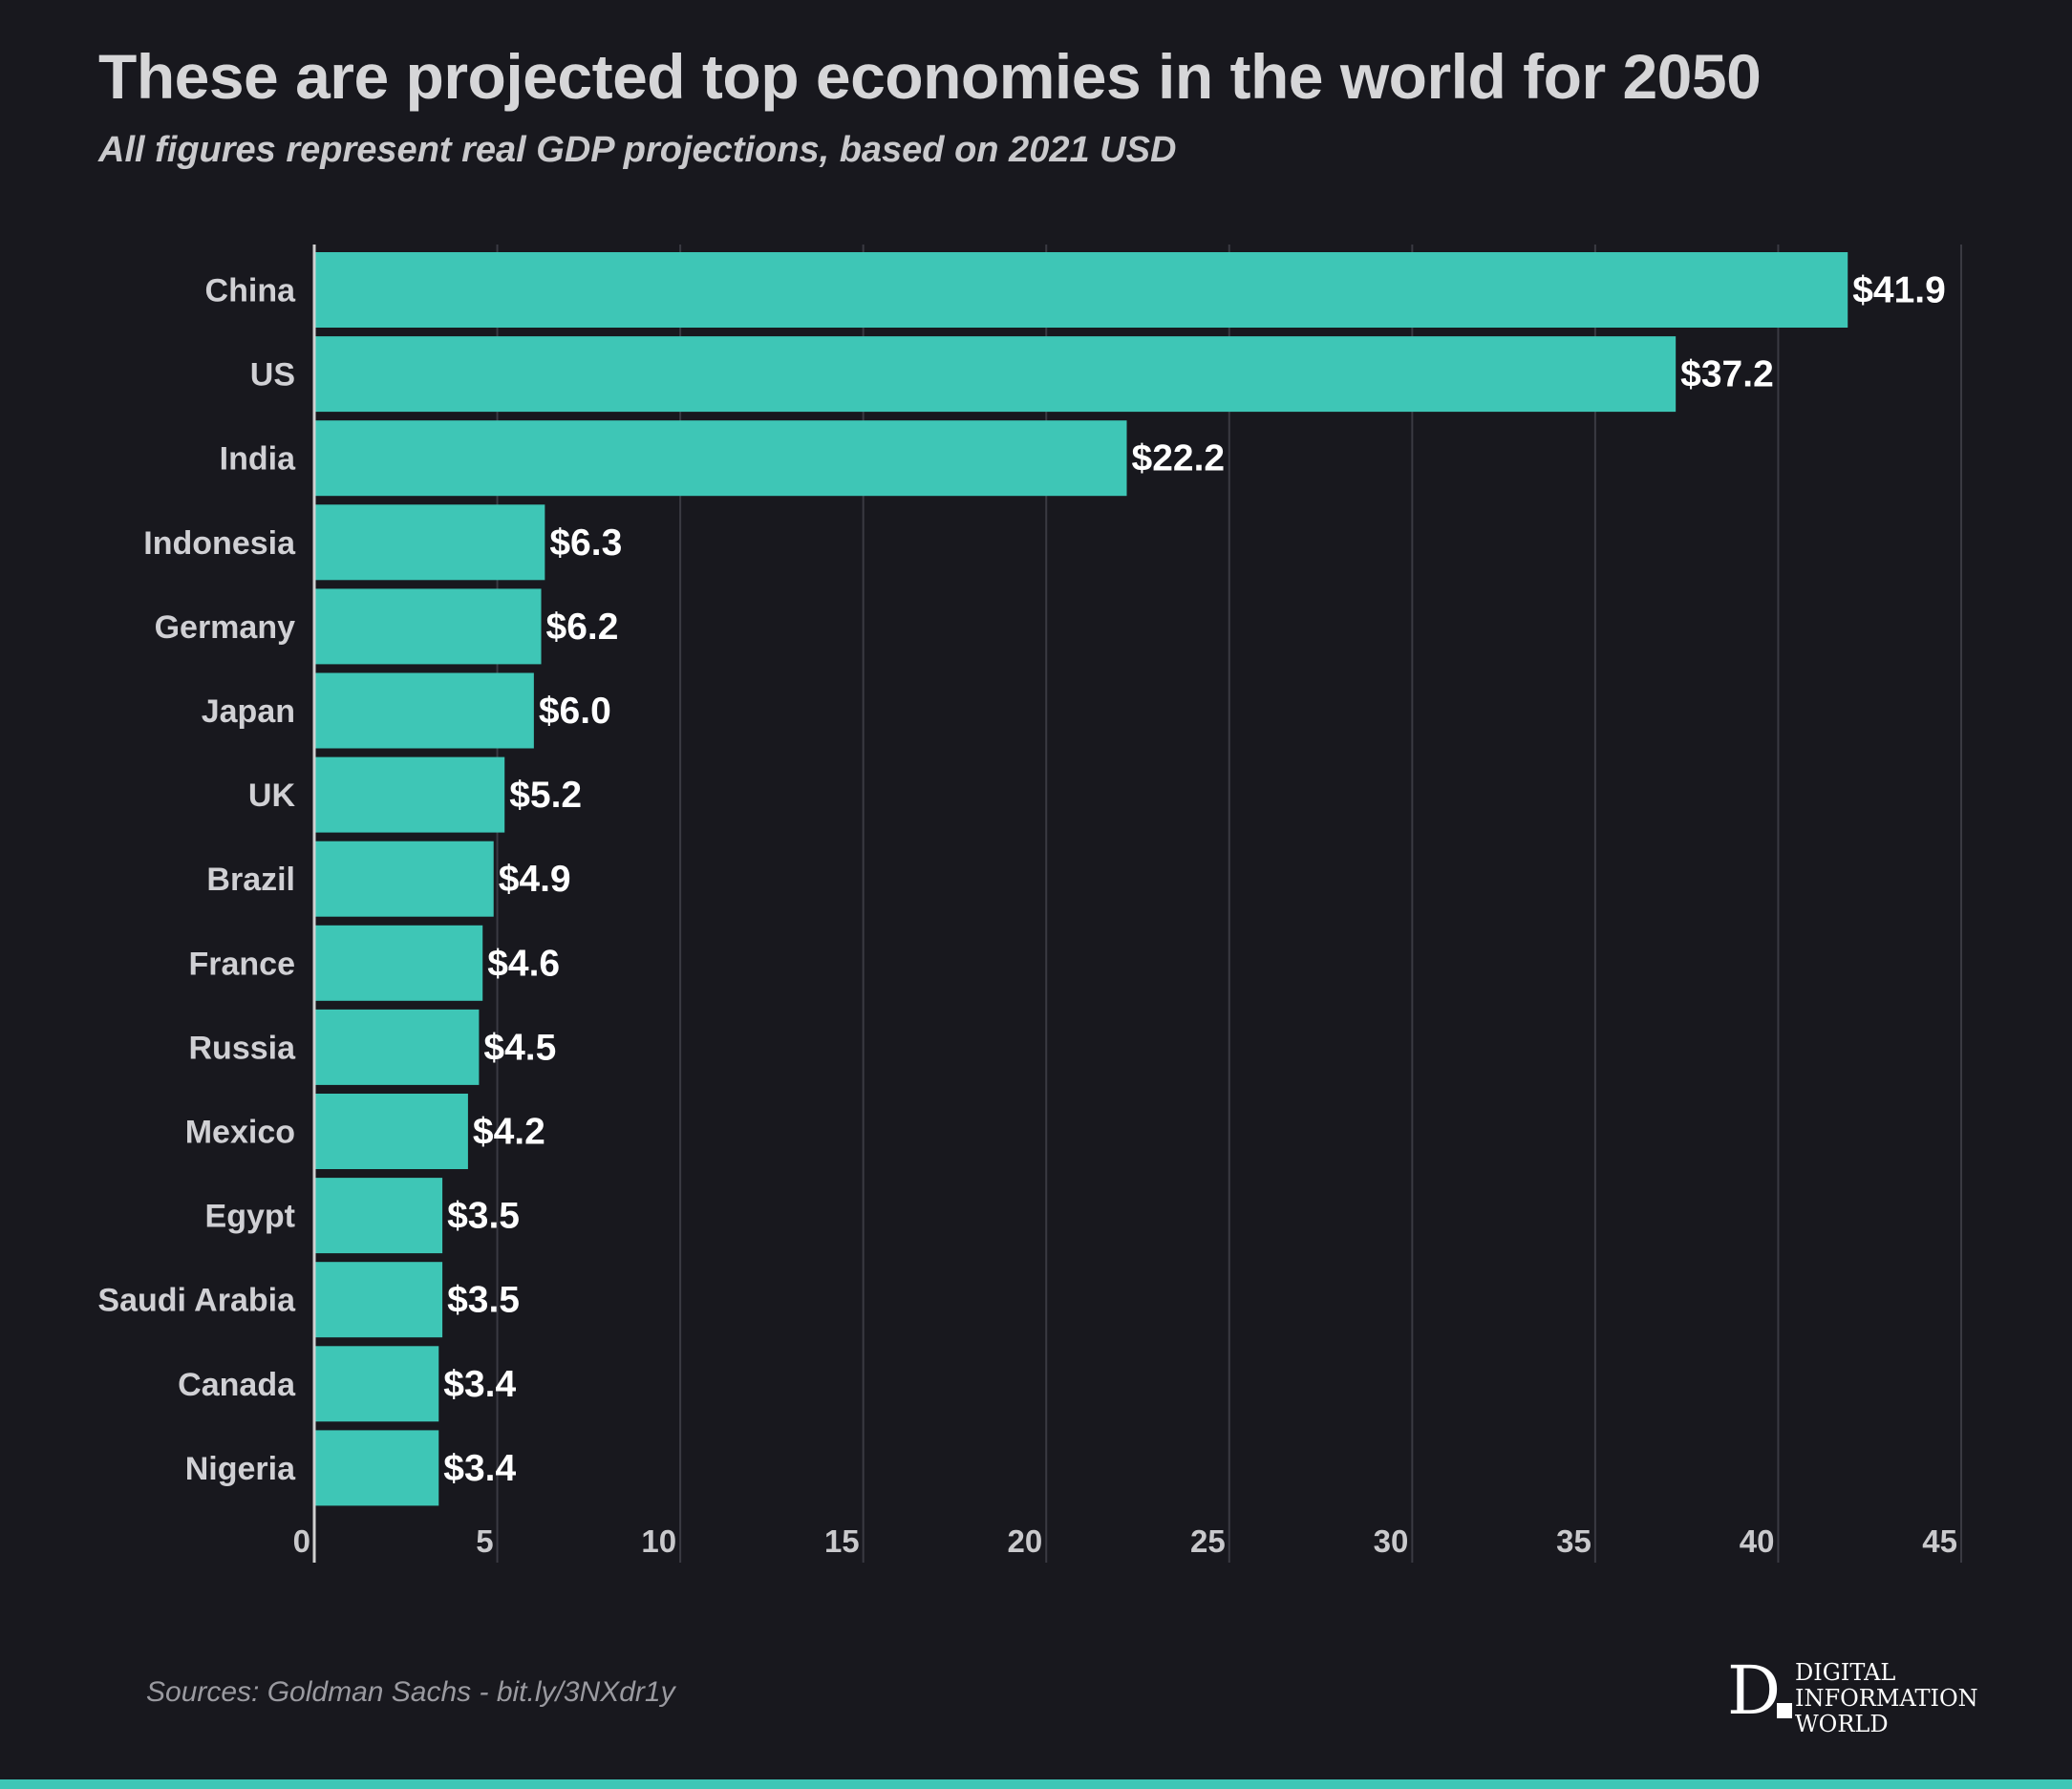 The width and height of the screenshot is (2072, 1789). I want to click on logo-d-icon: D, so click(1761, 1691).